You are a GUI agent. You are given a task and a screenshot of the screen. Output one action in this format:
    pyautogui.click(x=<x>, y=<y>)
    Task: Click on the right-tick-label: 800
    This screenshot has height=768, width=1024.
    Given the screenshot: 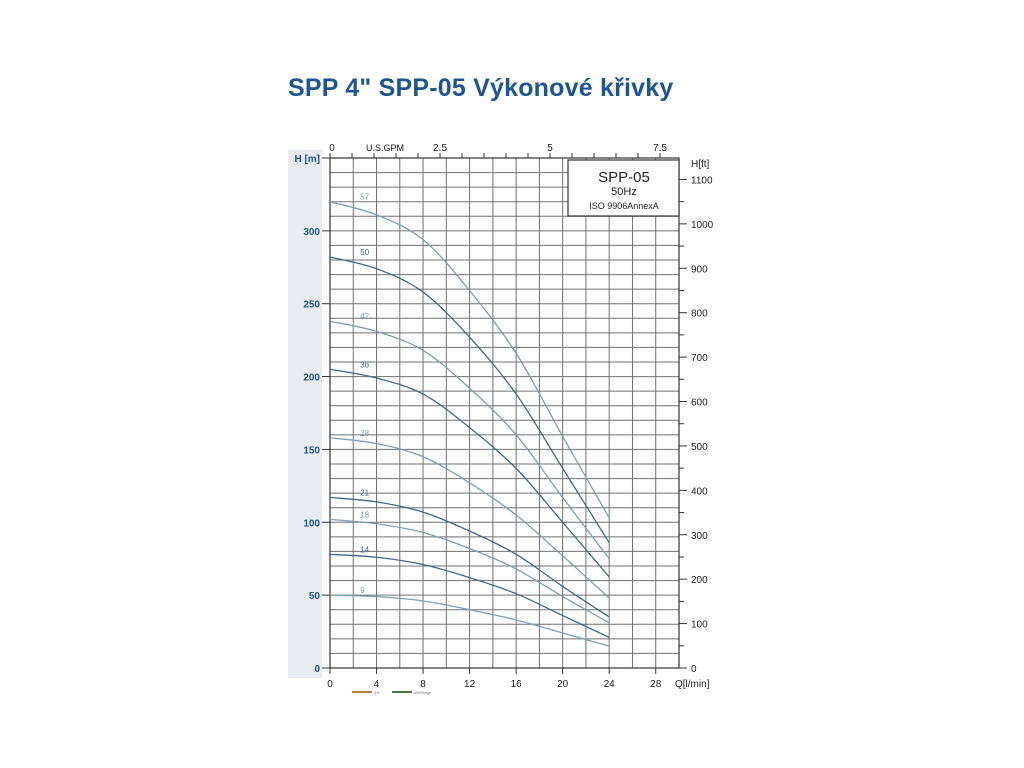 What is the action you would take?
    pyautogui.click(x=699, y=314)
    